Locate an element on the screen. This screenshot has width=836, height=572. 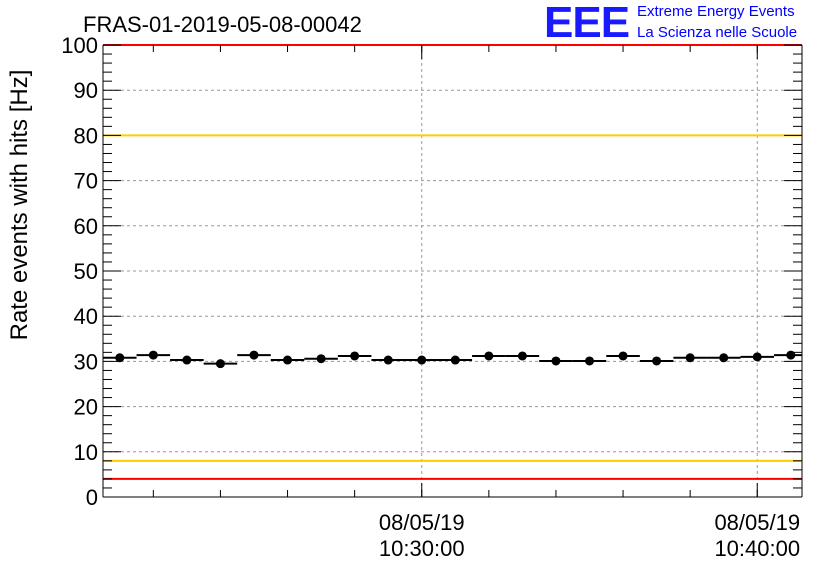
brand-line-1: Extreme Energy Events is located at coordinates (716, 11).